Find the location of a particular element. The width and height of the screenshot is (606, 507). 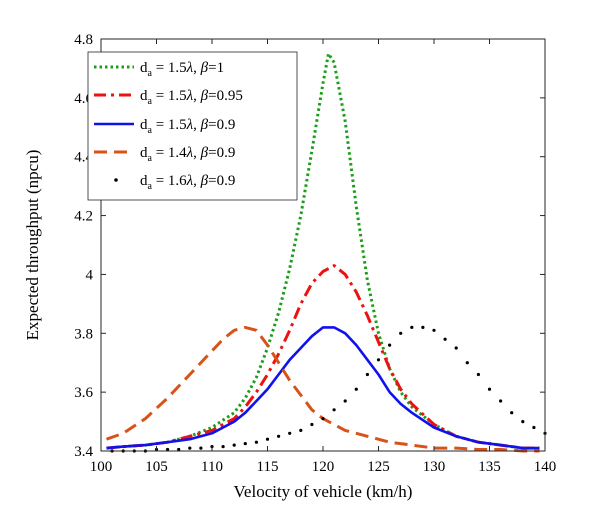

y-tick-label: 4.2 is located at coordinates (83, 217).